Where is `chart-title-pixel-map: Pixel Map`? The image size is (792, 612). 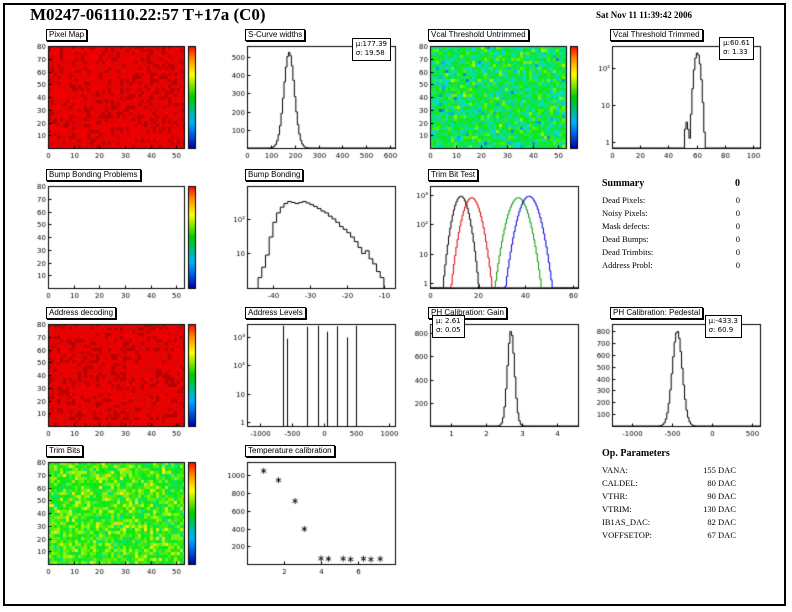
chart-title-pixel-map: Pixel Map is located at coordinates (67, 35).